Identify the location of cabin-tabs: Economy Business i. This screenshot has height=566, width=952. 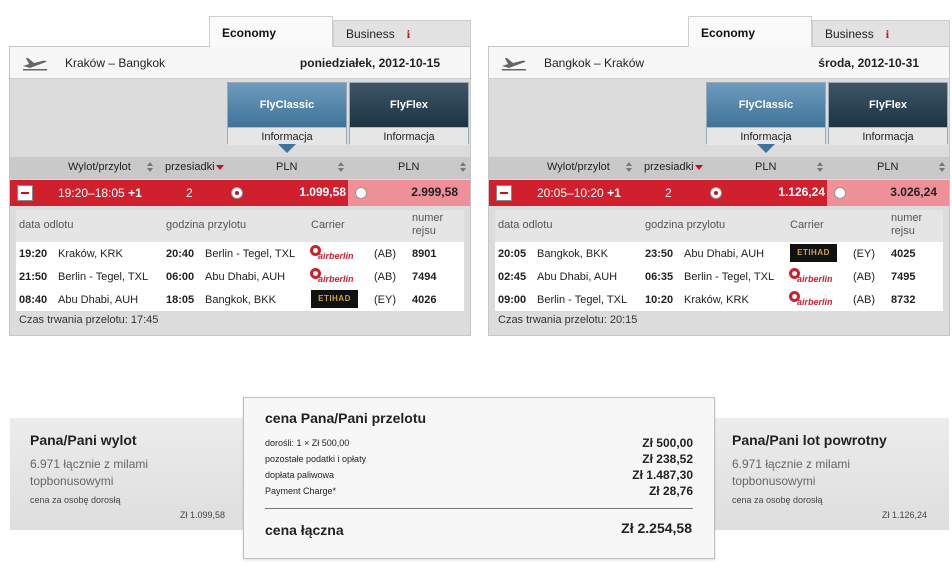
(340, 31).